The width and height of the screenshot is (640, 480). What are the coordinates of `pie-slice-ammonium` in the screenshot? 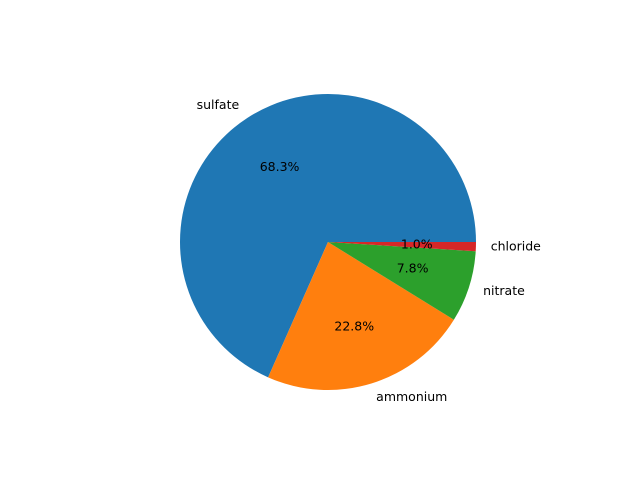 It's located at (361, 316).